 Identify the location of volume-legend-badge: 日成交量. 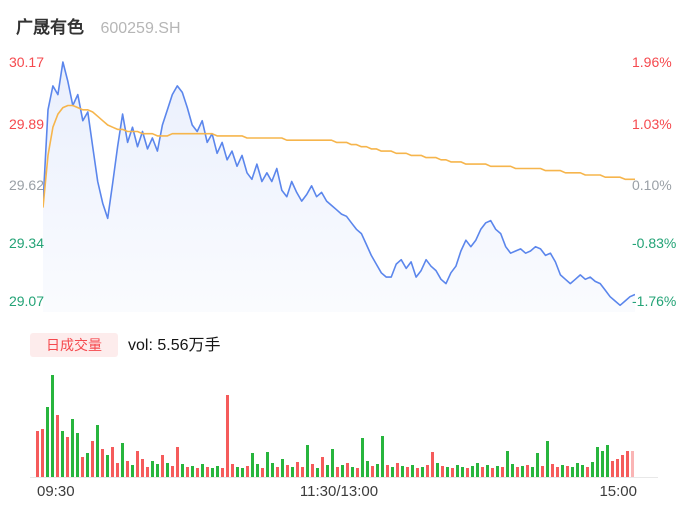
(74, 345).